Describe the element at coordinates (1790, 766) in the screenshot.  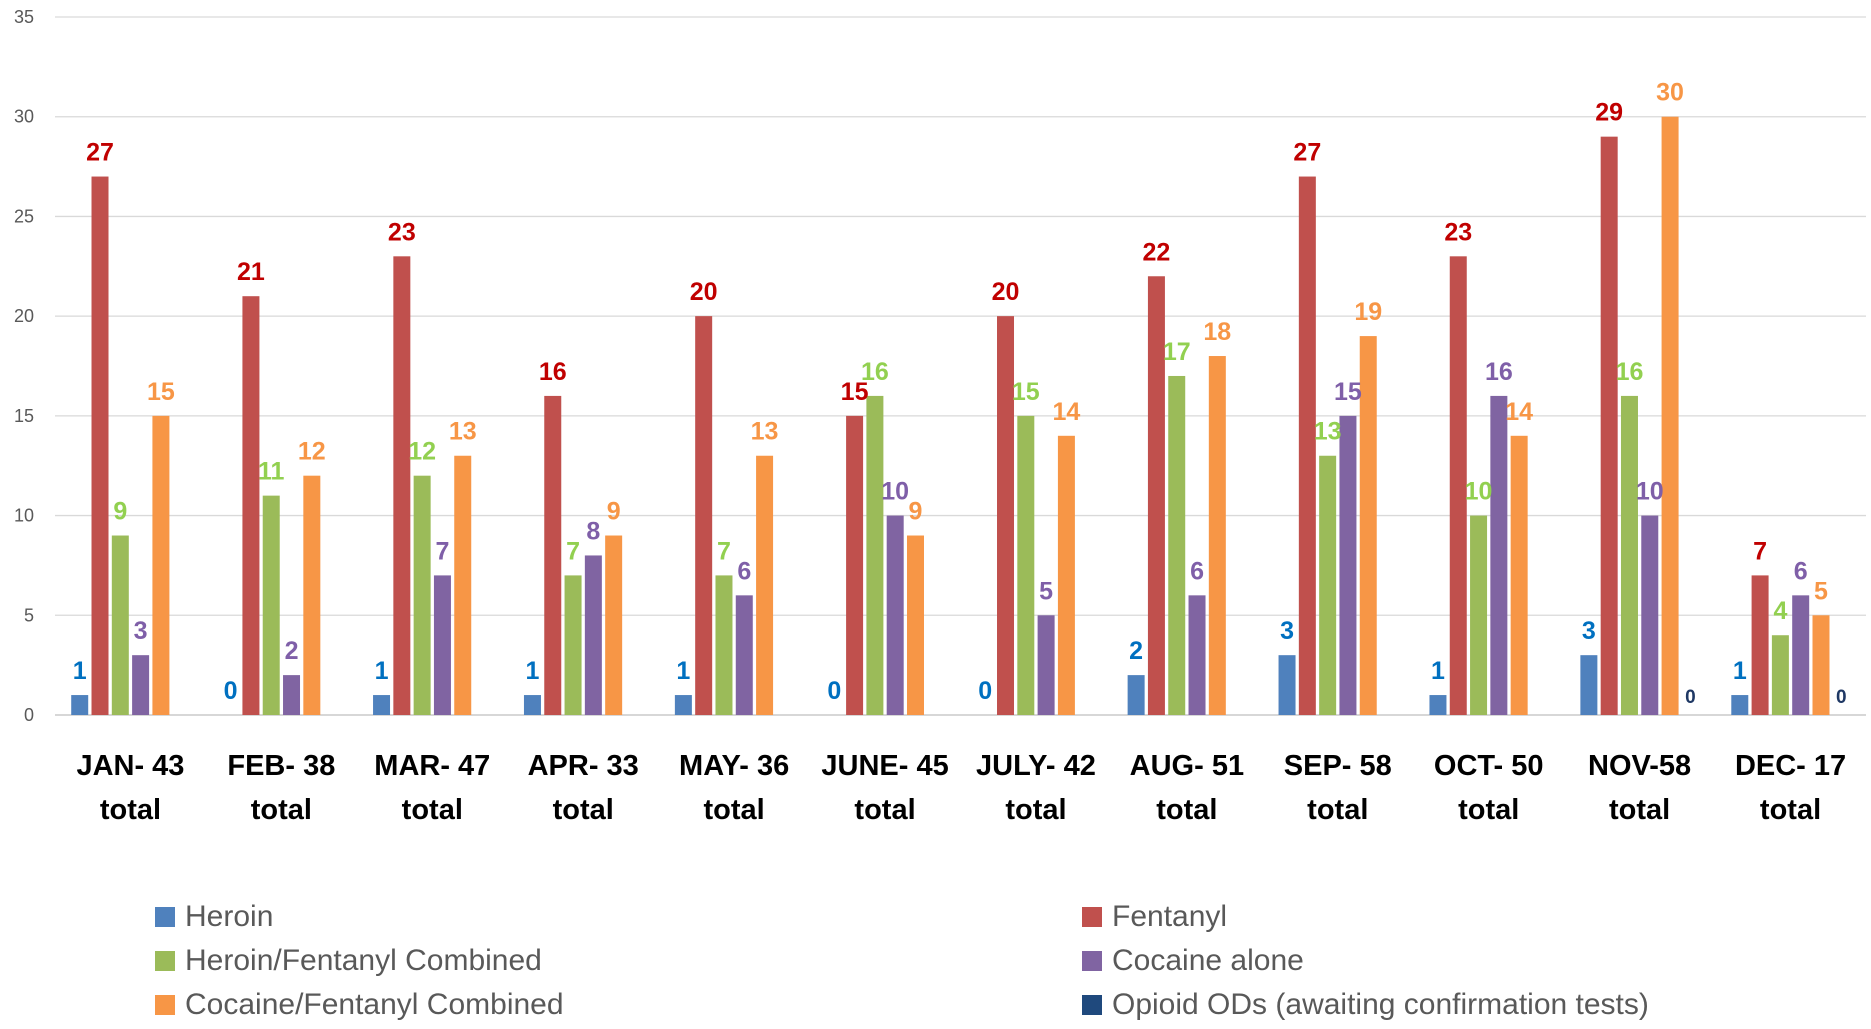
I see `x-tick-label: DEC- 17` at that location.